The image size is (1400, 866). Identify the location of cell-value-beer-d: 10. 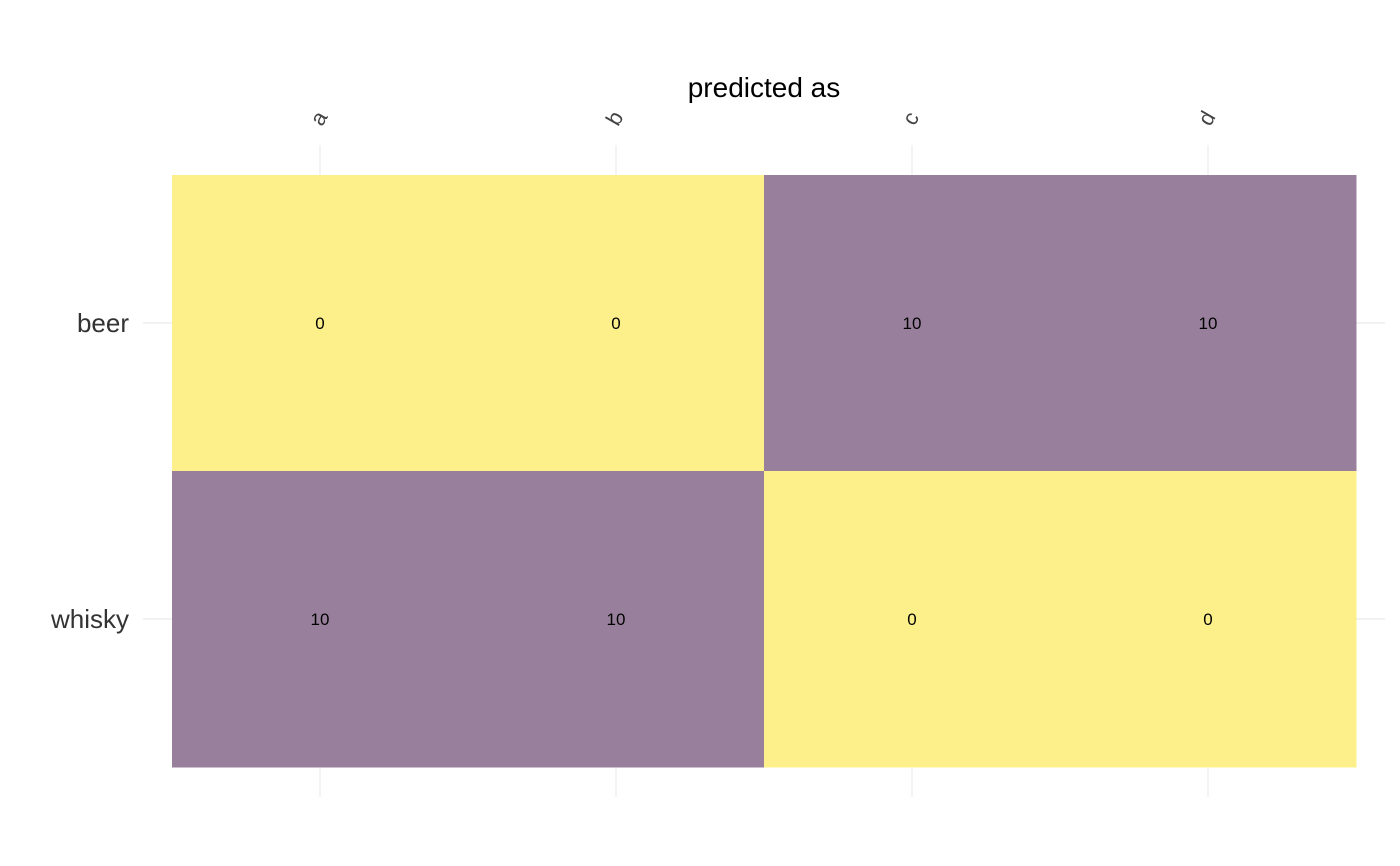
(1208, 323).